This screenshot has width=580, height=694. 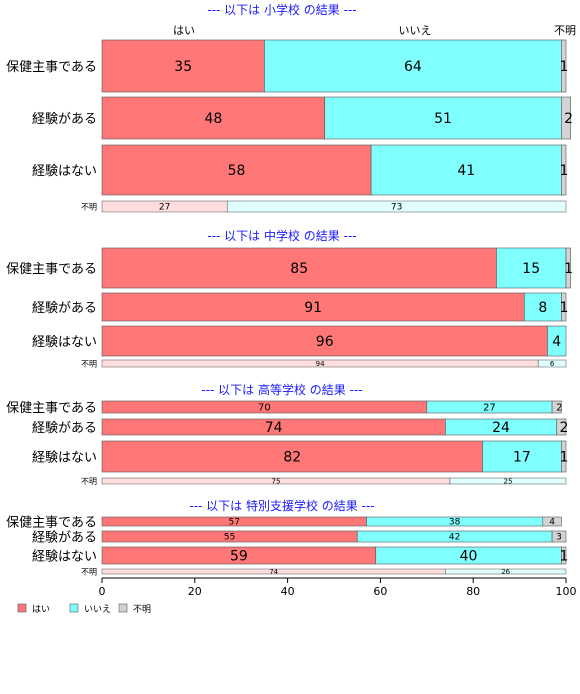 What do you see at coordinates (41, 609) in the screenshot?
I see `legend-label-yes: はい` at bounding box center [41, 609].